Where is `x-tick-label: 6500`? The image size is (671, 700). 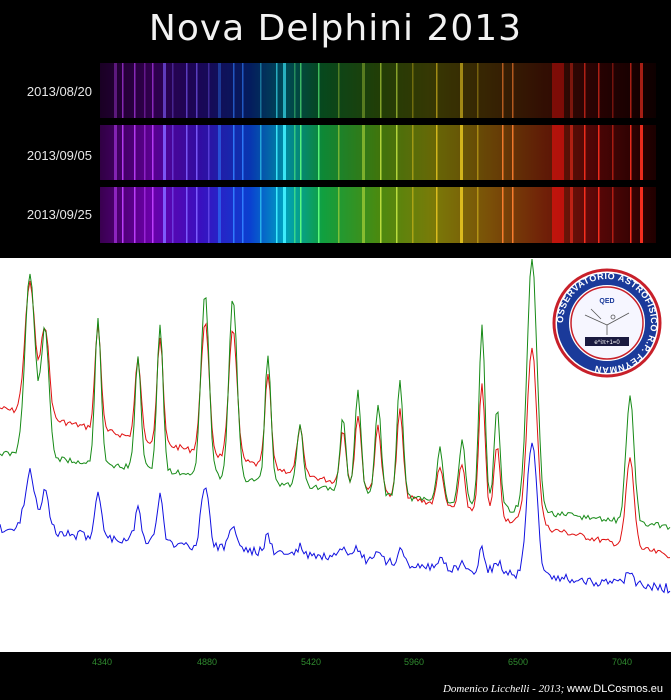 x-tick-label: 6500 is located at coordinates (518, 662).